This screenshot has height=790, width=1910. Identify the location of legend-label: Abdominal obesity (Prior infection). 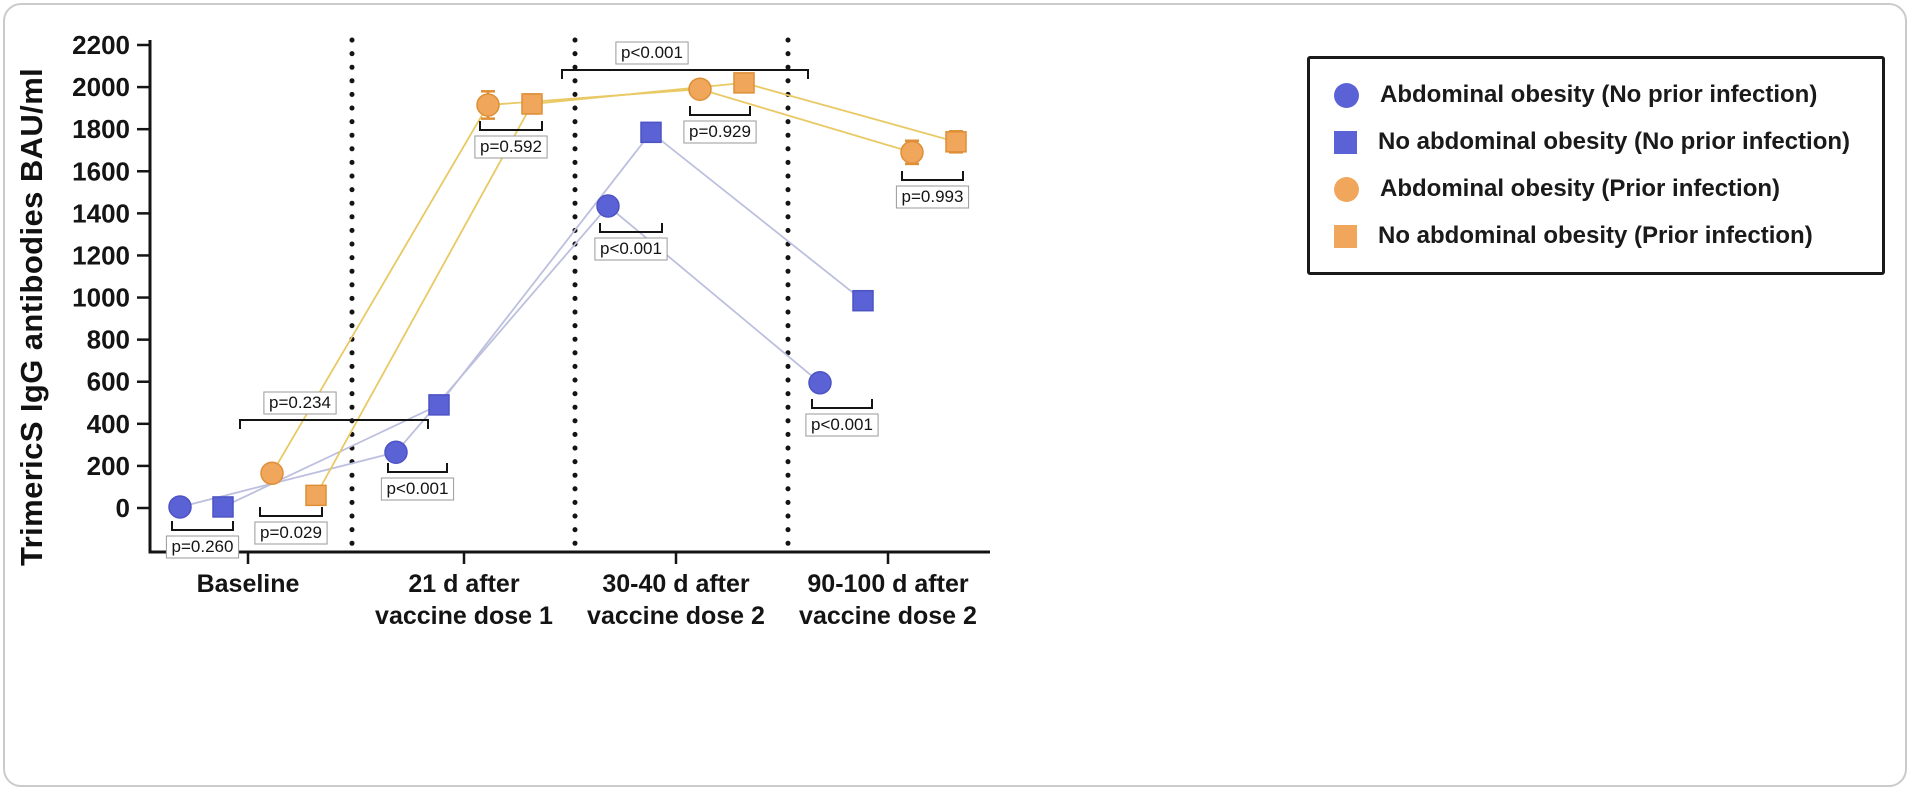
(1580, 188).